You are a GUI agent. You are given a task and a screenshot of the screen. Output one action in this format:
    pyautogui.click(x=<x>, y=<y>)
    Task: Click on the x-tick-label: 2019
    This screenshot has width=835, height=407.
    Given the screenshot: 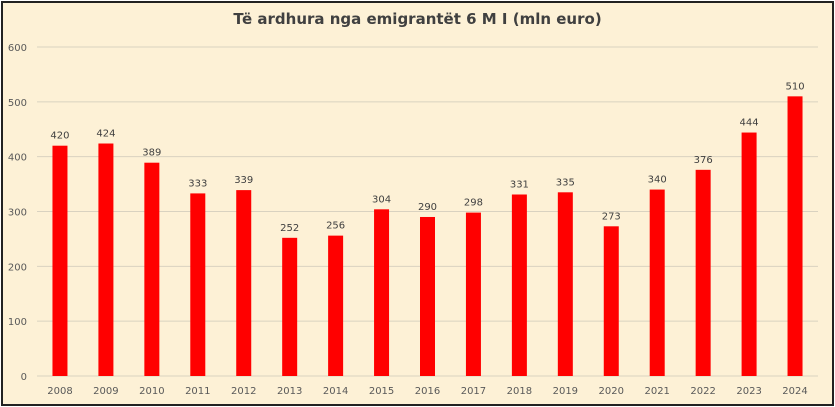 What is the action you would take?
    pyautogui.click(x=565, y=391)
    